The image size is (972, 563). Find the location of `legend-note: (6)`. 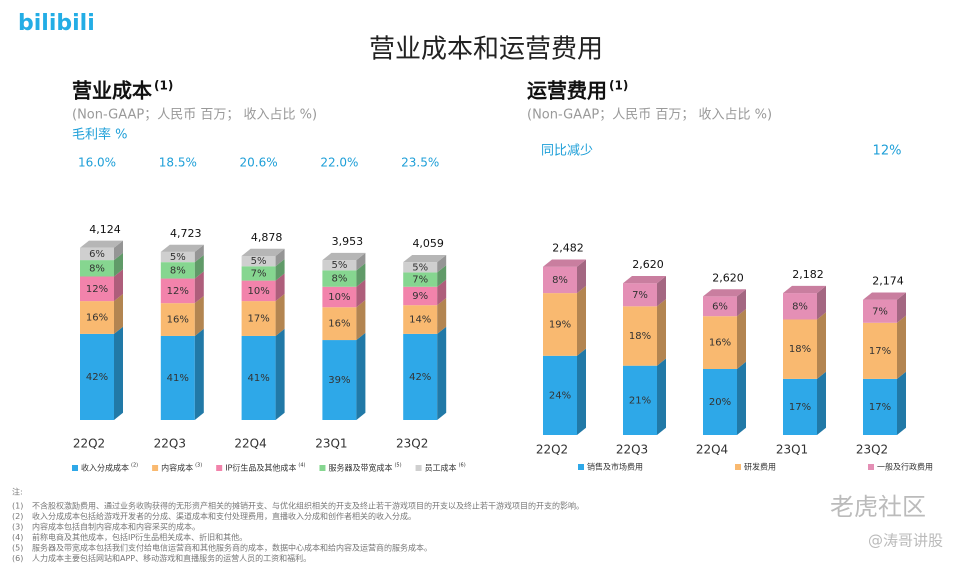

legend-note: (6) is located at coordinates (462, 466).